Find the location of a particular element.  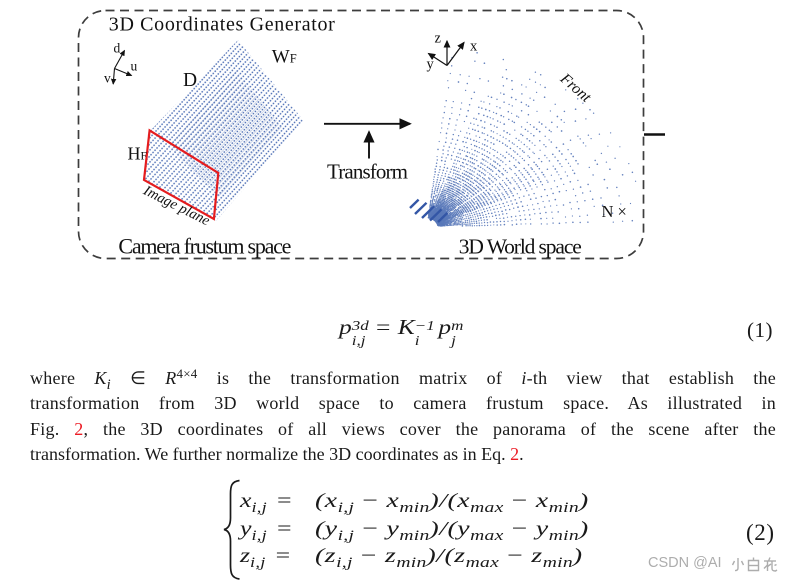

svg-text: d is located at coordinates (117, 48).